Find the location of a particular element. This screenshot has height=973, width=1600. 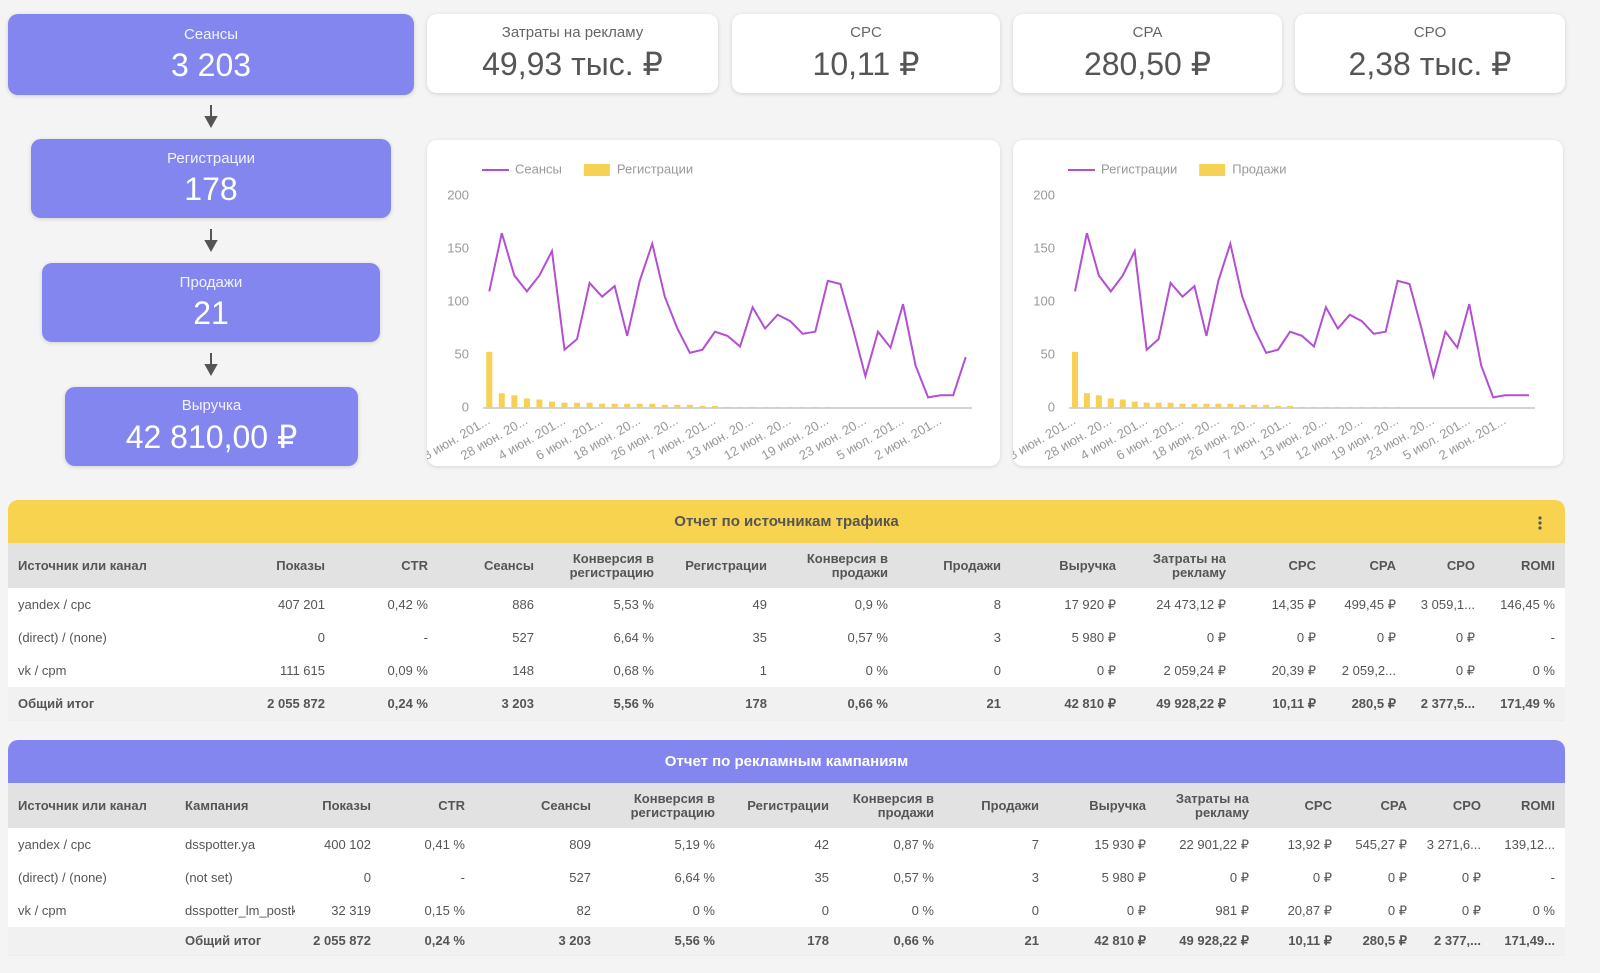

kpi-label: CPA is located at coordinates (1147, 32).